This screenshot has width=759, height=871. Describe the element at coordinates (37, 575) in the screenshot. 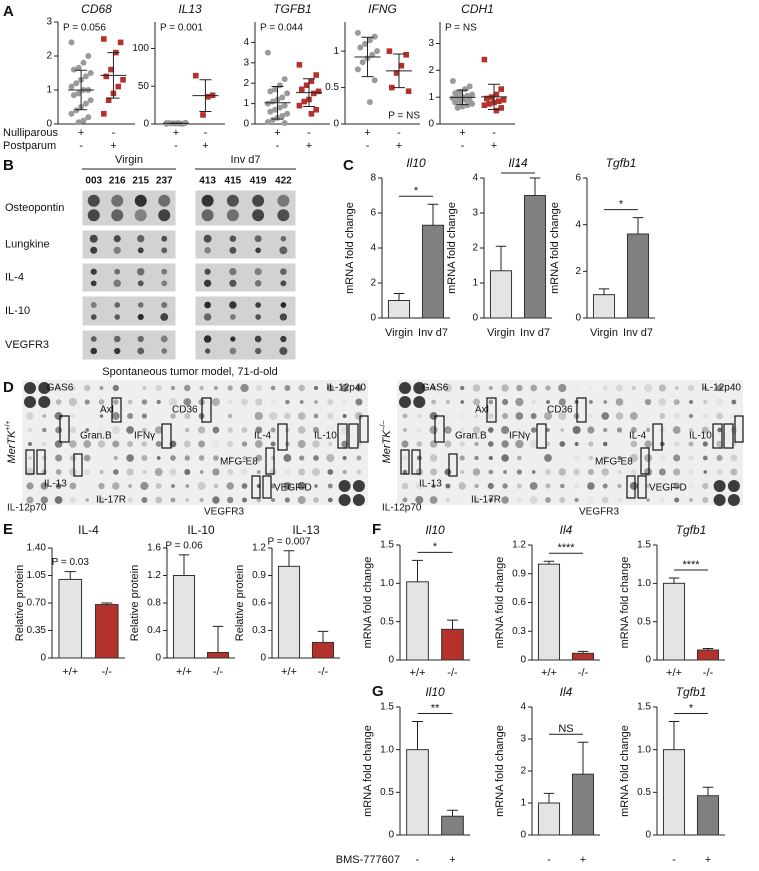

I see `y-tick-label: 1.05` at that location.